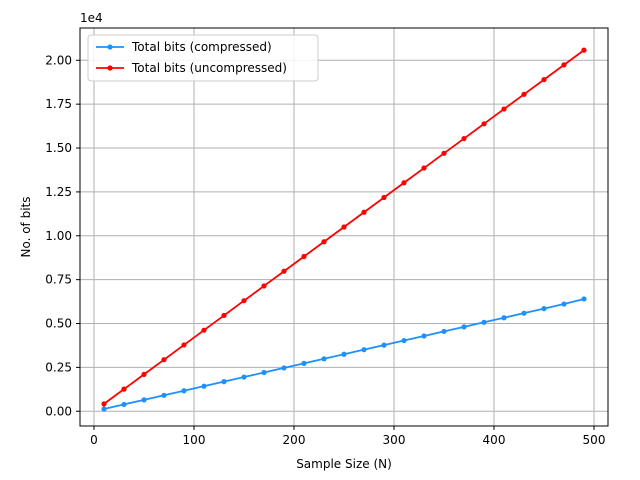 This screenshot has height=480, width=640. What do you see at coordinates (58, 236) in the screenshot?
I see `y-tick-label: 1.00` at bounding box center [58, 236].